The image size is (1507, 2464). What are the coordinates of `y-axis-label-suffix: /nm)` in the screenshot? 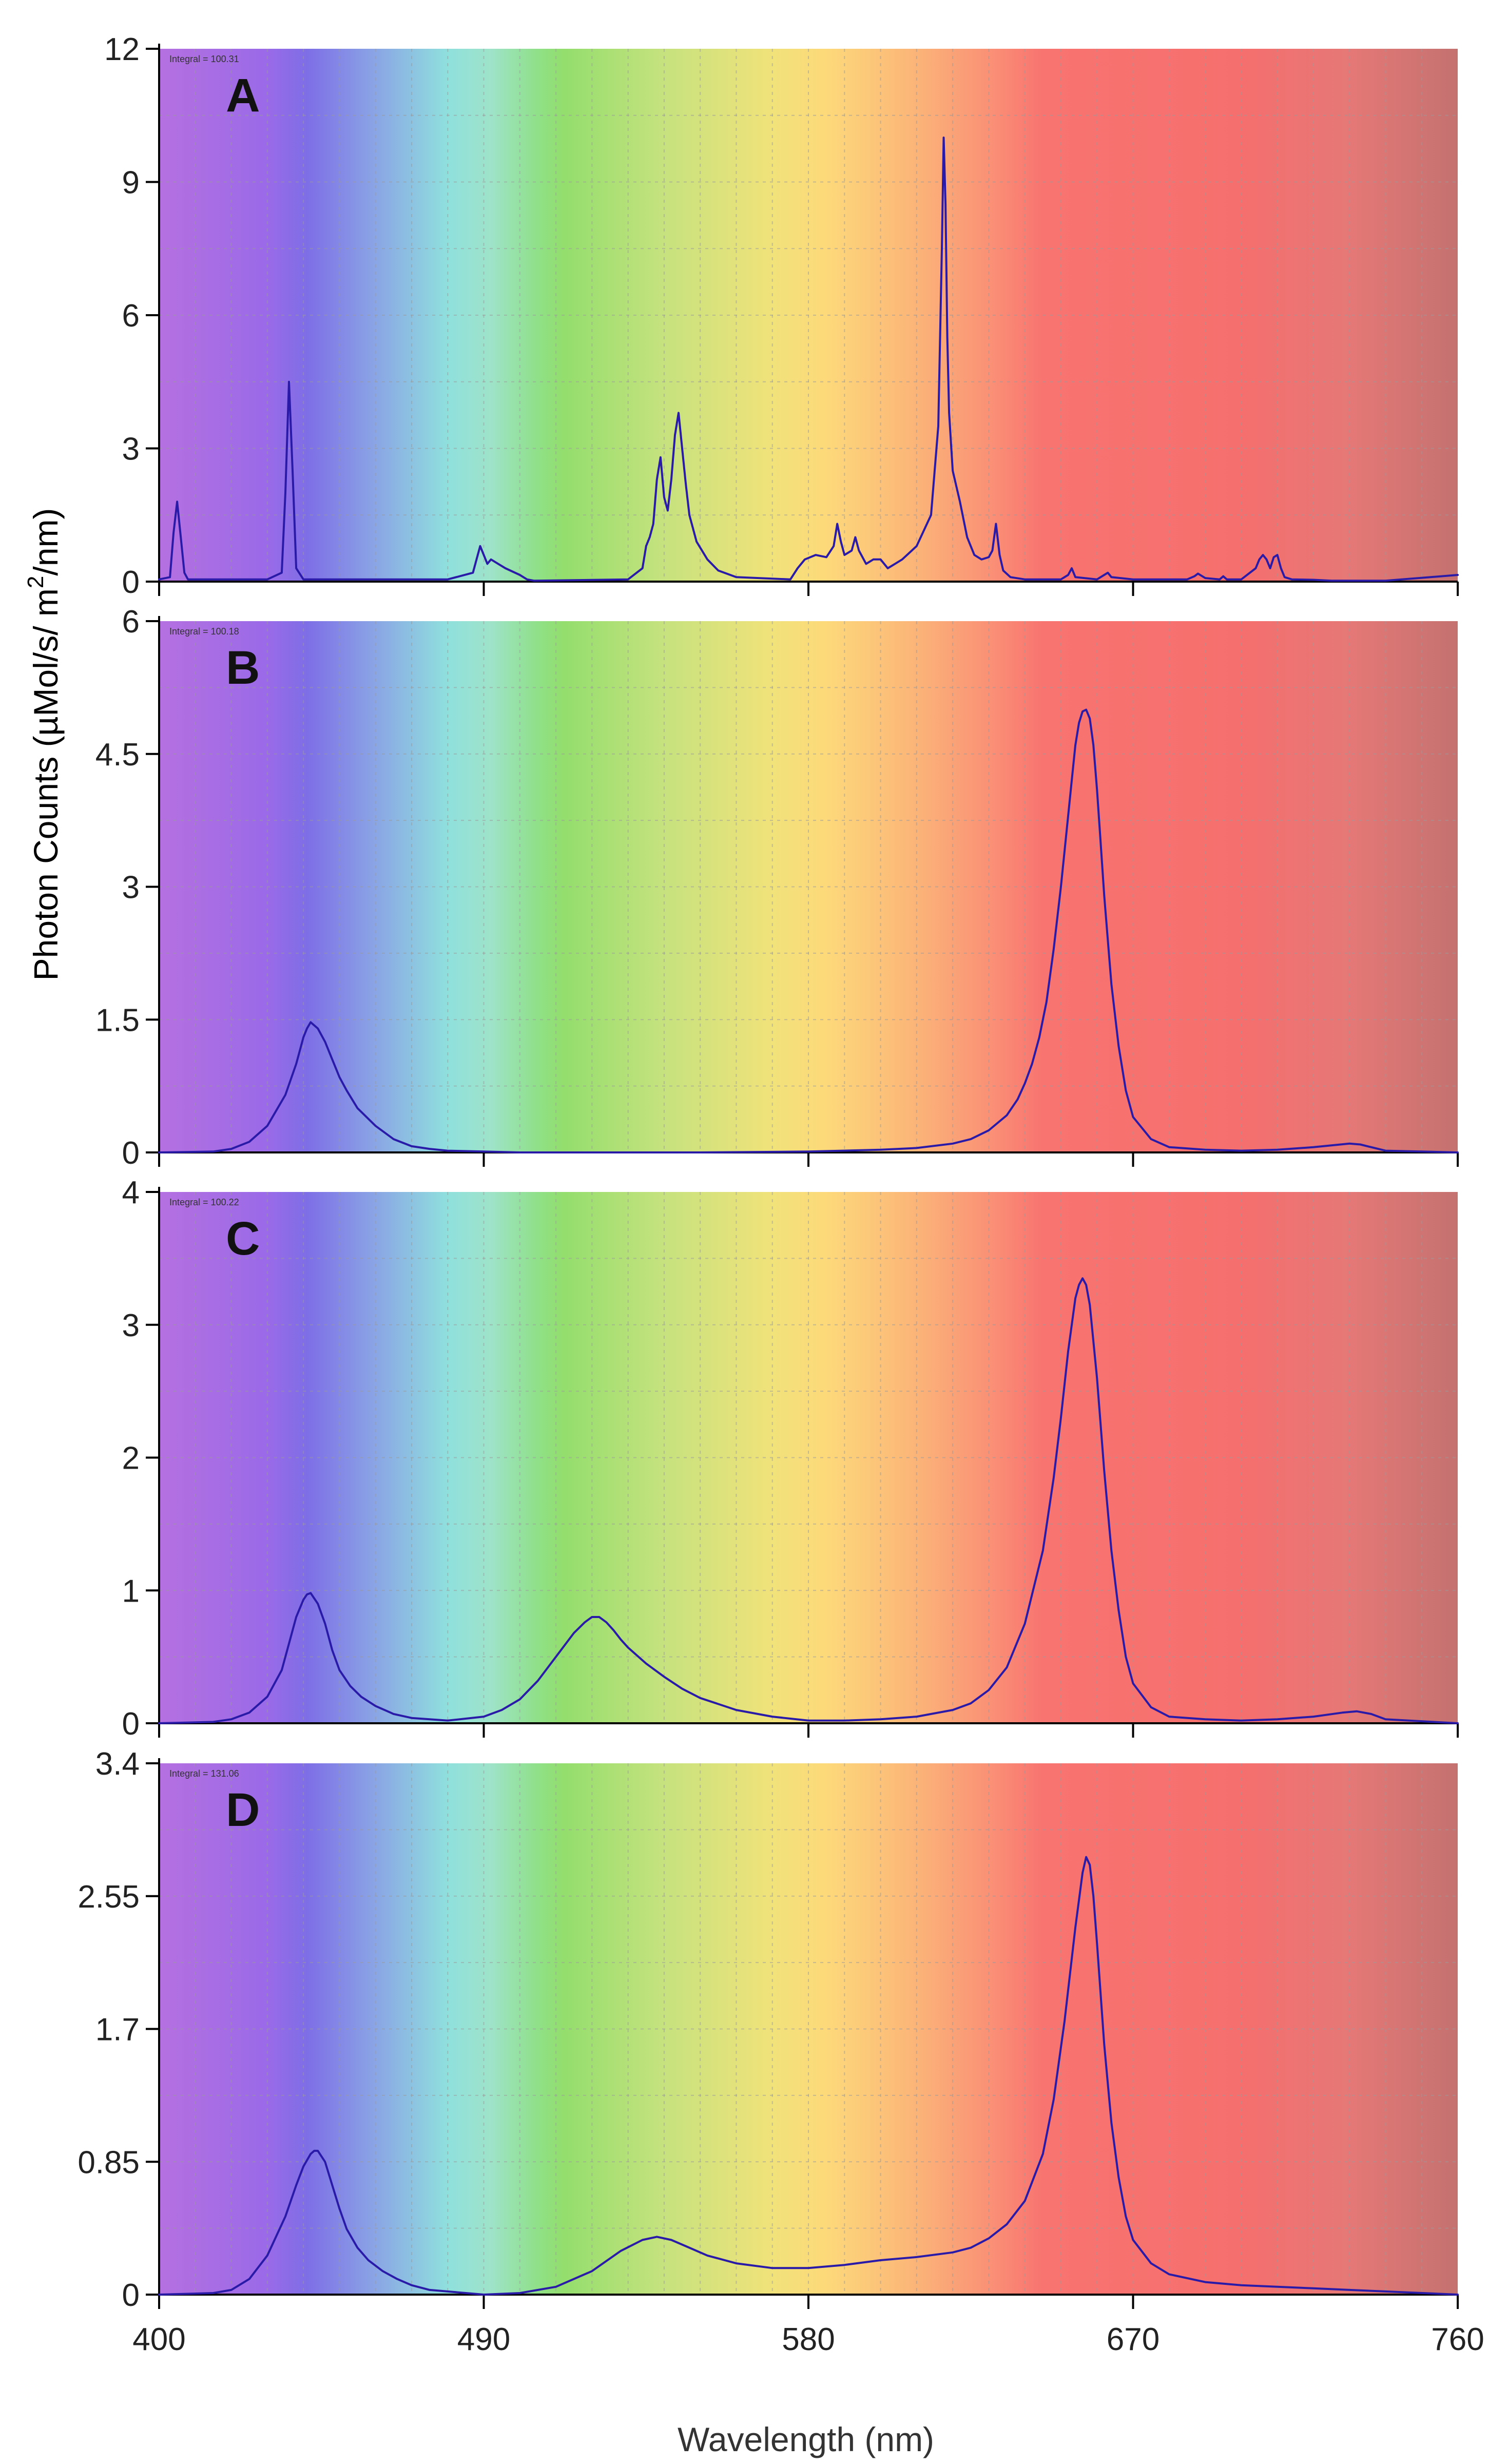 It's located at (46, 542).